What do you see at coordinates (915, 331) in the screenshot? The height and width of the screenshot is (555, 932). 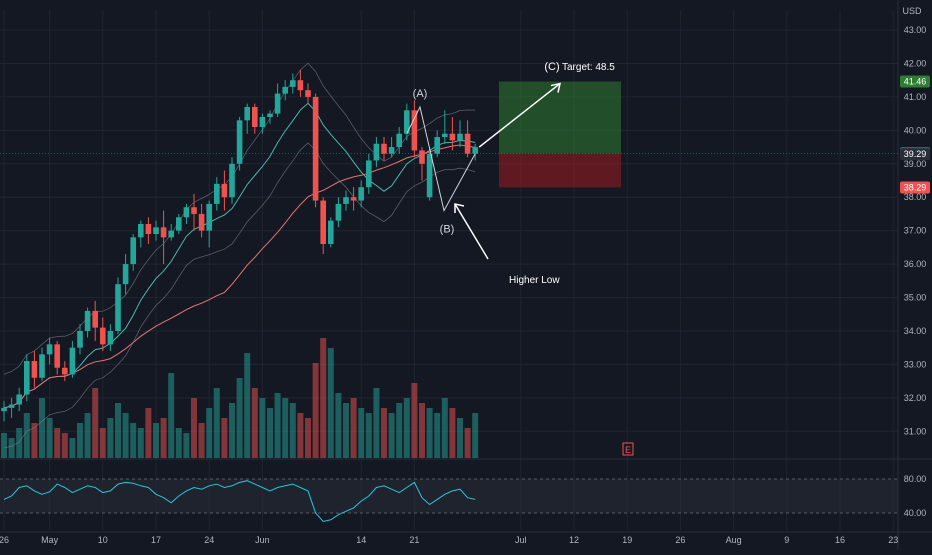 I see `y-tick-label: 34.00` at bounding box center [915, 331].